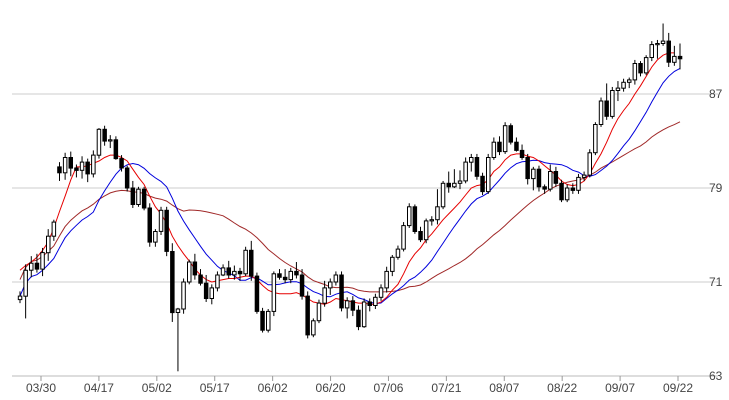 Image resolution: width=729 pixels, height=400 pixels. What do you see at coordinates (504, 388) in the screenshot?
I see `x-tick-label: 08/07` at bounding box center [504, 388].